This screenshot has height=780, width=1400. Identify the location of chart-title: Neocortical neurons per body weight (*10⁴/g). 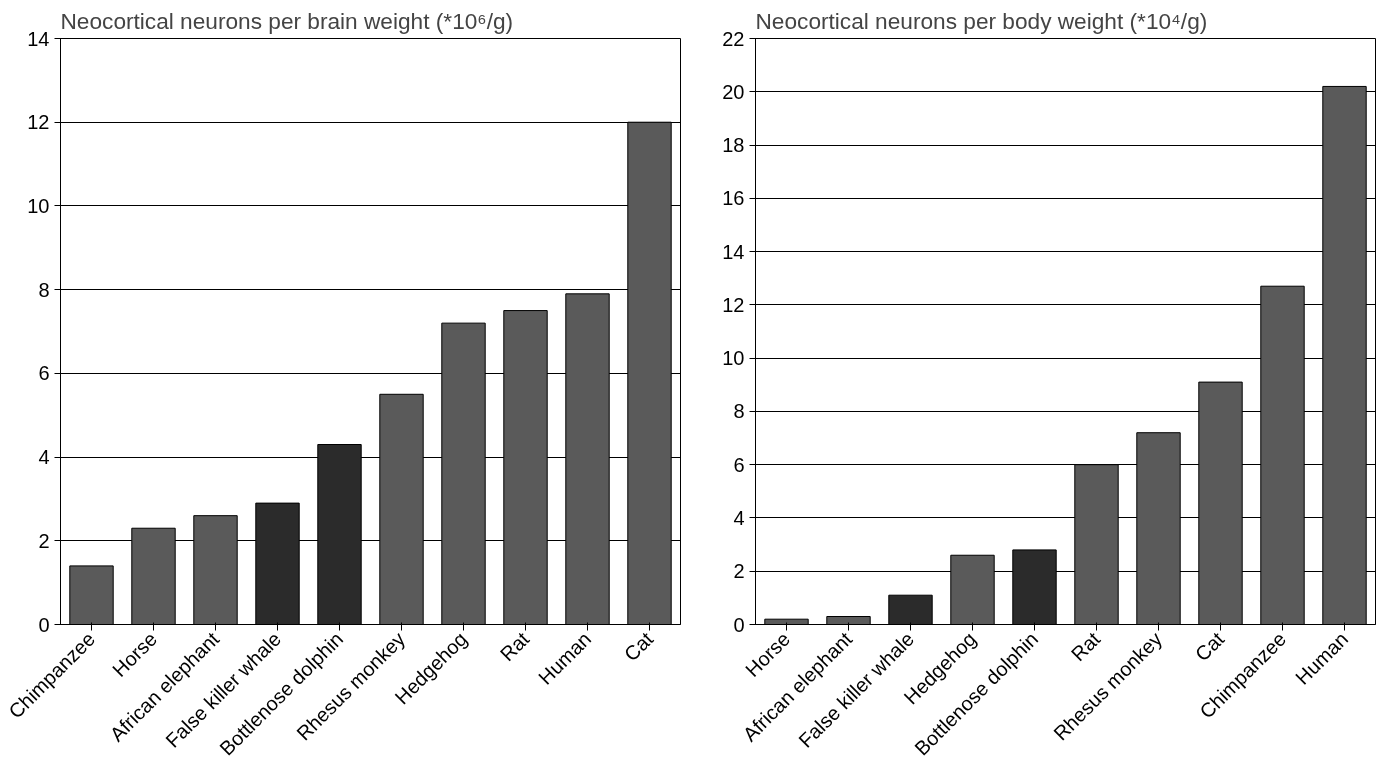
(981, 20).